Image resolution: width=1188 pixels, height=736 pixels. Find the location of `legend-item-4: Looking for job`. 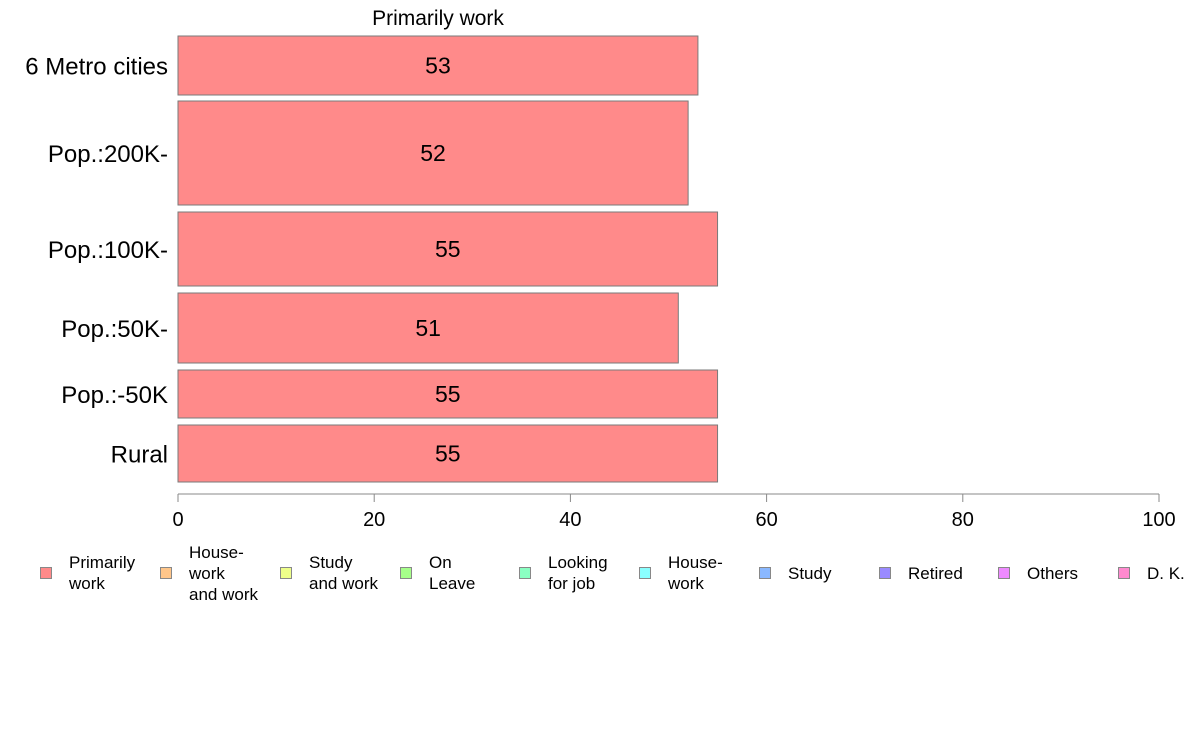

legend-item-4: Looking for job is located at coordinates (563, 567).